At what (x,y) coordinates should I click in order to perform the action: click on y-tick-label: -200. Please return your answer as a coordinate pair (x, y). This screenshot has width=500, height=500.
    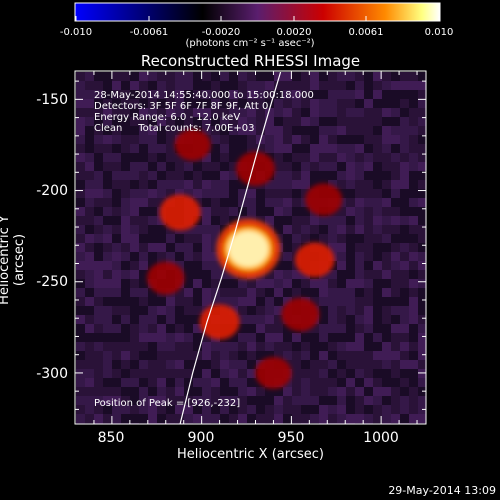
    Looking at the image, I should click on (52, 191).